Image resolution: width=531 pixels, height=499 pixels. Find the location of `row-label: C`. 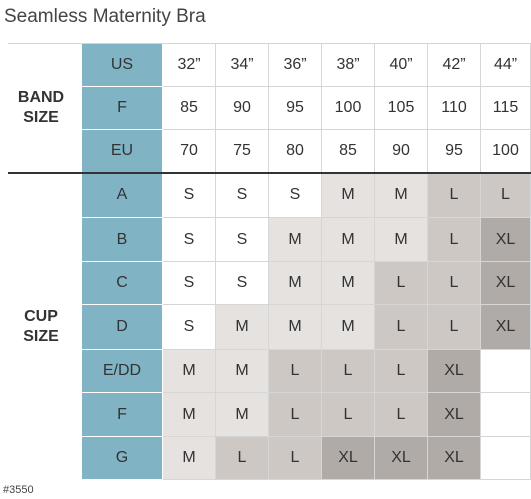

row-label: C is located at coordinates (122, 283).